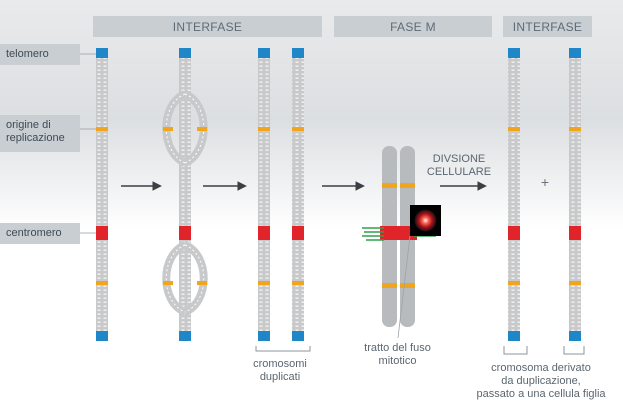 This screenshot has width=623, height=414. What do you see at coordinates (398, 236) in the screenshot?
I see `mitotic-chromosome` at bounding box center [398, 236].